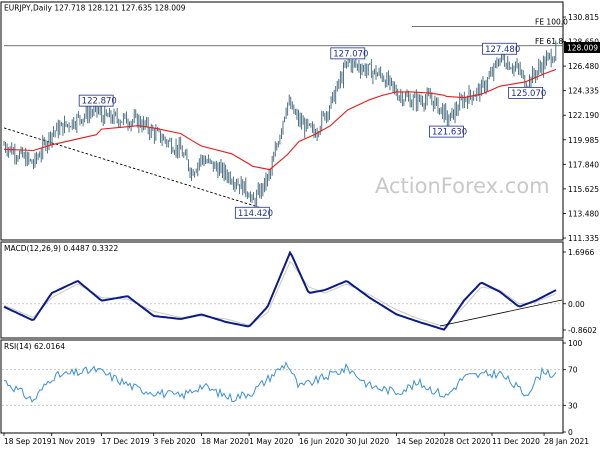 This screenshot has width=600, height=450. Describe the element at coordinates (271, 441) in the screenshot. I see `x-tick-label: 1 May 2020` at that location.